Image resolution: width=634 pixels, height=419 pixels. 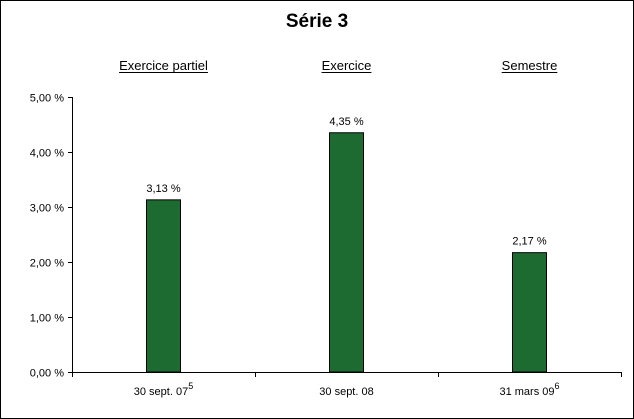 I want to click on y-axis: 0,00 % 1,00 % 2,00 % 3,00 % 4,00 % 5,00 %, so click(x=51, y=236).